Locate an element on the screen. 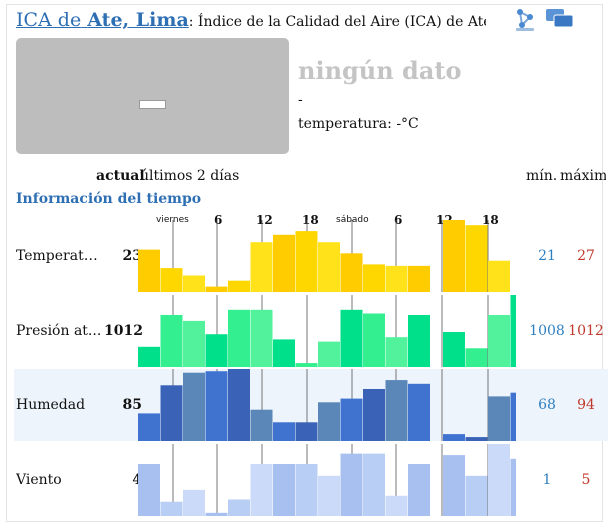  weather-row: Temperatu... 23 21 27 is located at coordinates (311, 256).